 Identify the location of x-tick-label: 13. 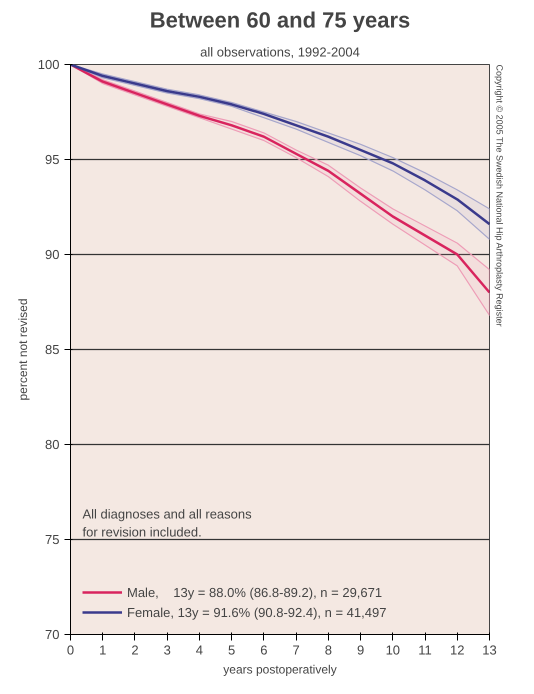
(489, 650).